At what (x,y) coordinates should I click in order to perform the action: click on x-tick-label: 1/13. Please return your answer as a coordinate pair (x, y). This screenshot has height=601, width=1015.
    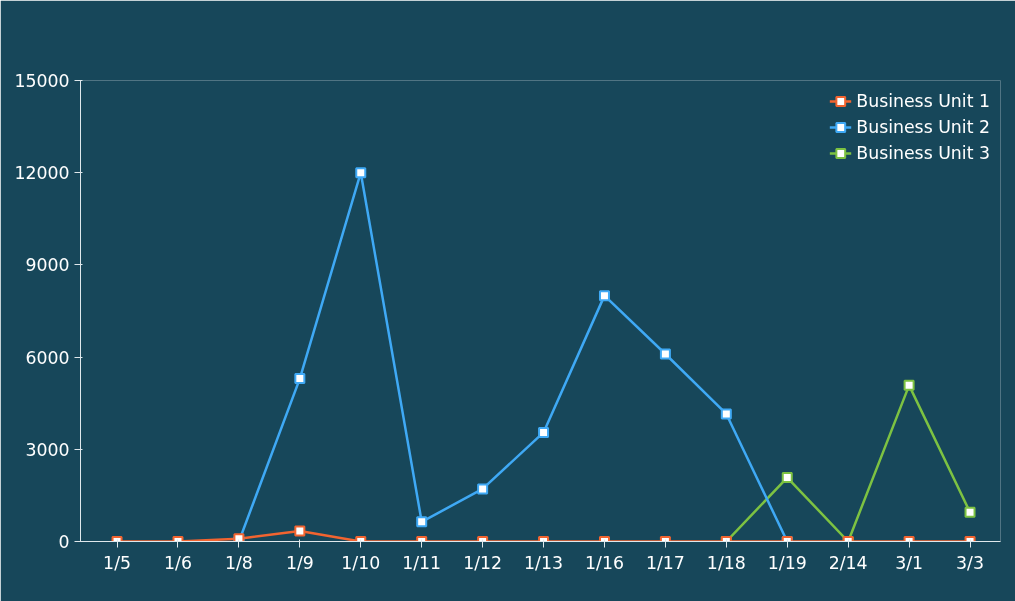
    Looking at the image, I should click on (544, 562).